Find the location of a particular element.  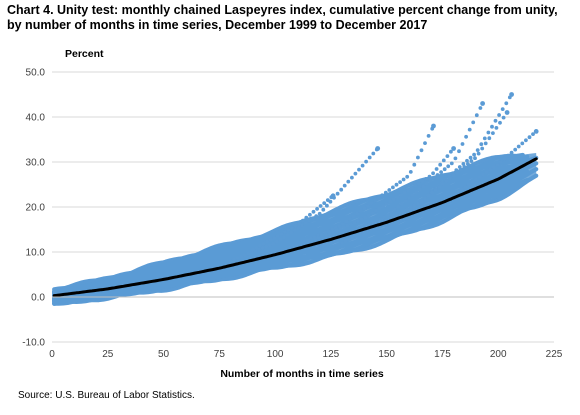

x-tick-label: 150 is located at coordinates (386, 354).